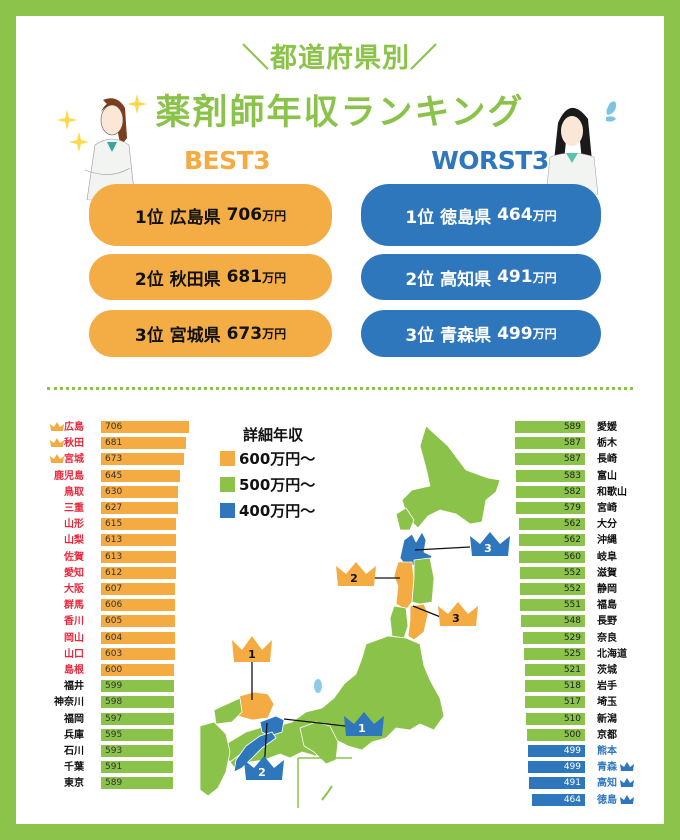 This screenshot has height=840, width=680. I want to click on ranking-row: 群馬 606, so click(100, 605).